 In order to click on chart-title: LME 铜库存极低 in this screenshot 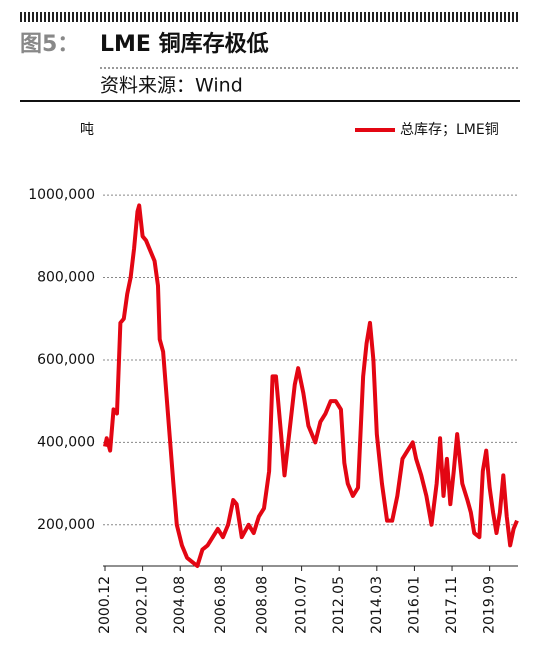, I will do `click(184, 44)`.